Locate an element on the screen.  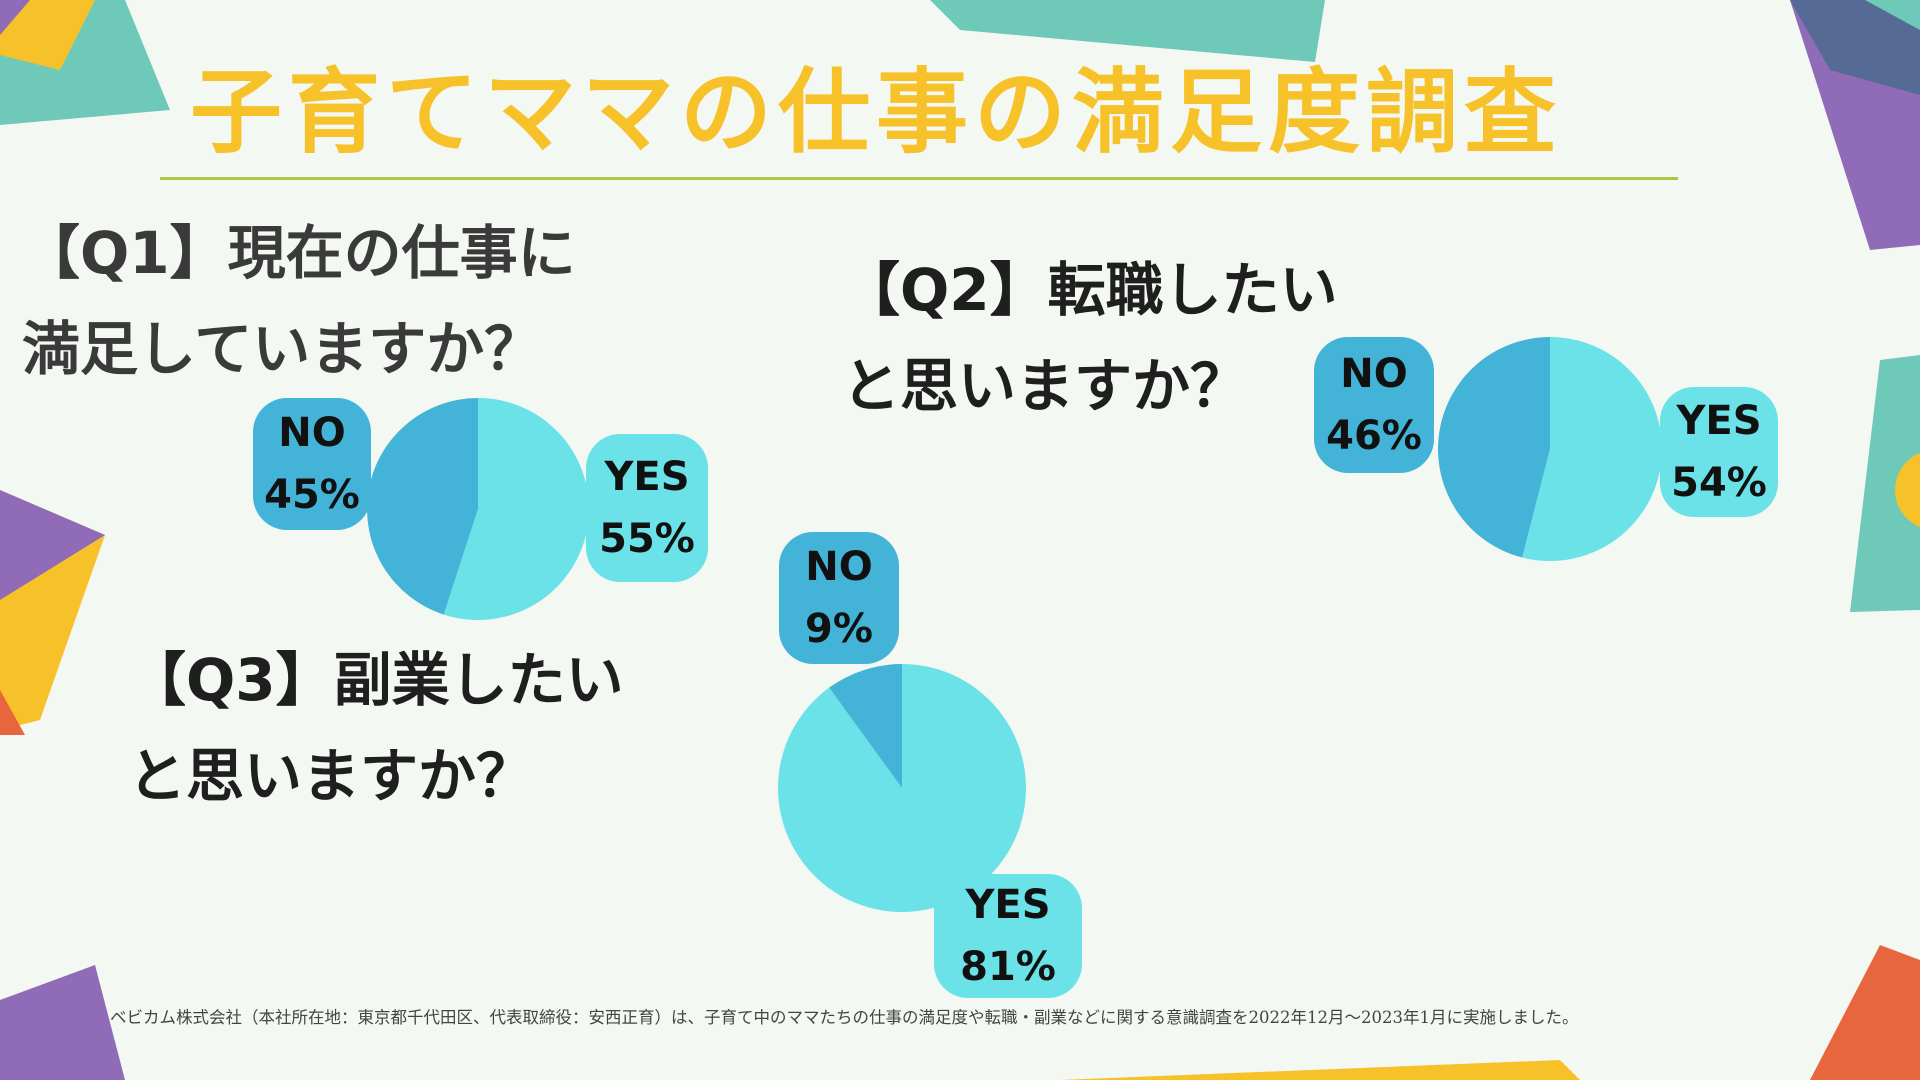
question-3-line-2: と思いますか？ is located at coordinates (331, 776).